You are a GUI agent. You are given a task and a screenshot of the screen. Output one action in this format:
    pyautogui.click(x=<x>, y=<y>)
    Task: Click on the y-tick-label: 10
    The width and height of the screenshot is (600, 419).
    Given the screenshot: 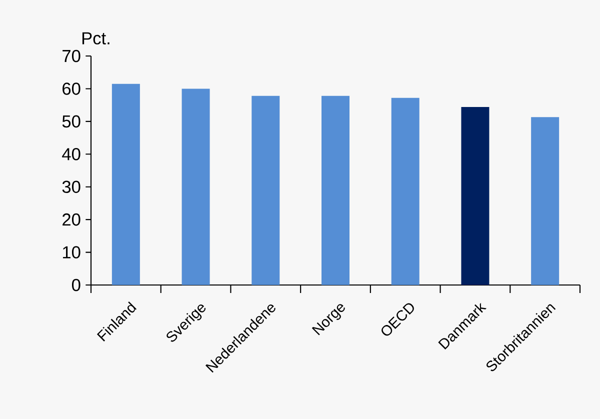 What is the action you would take?
    pyautogui.click(x=71, y=252)
    